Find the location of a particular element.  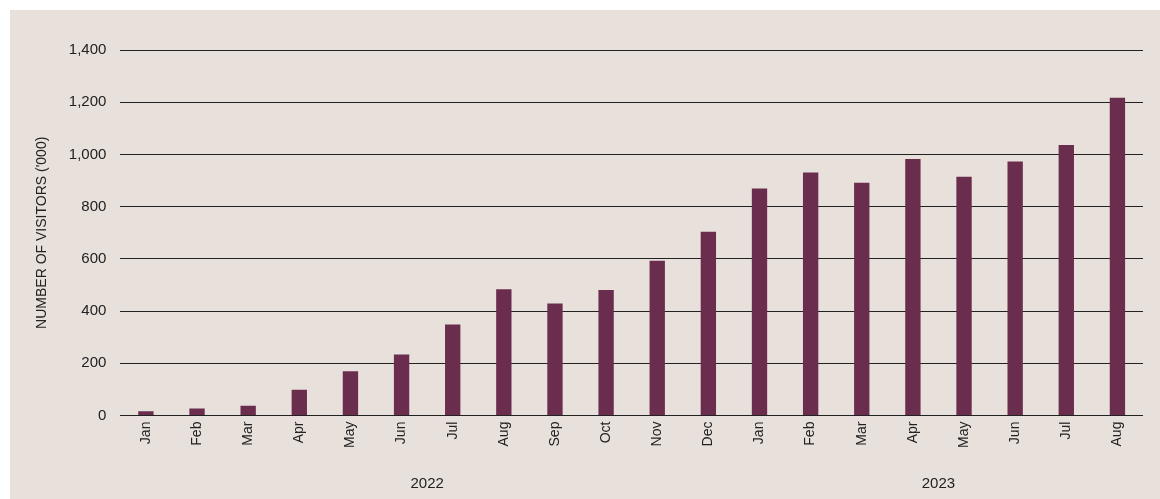

y-tick-label: 0 is located at coordinates (102, 414).